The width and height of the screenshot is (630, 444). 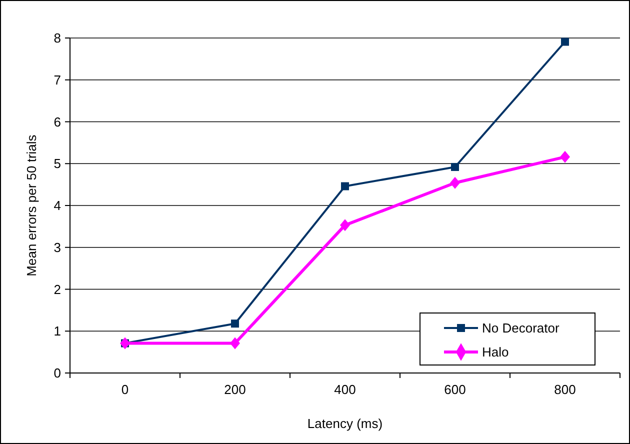 What do you see at coordinates (57, 289) in the screenshot?
I see `y-tick-label: 2` at bounding box center [57, 289].